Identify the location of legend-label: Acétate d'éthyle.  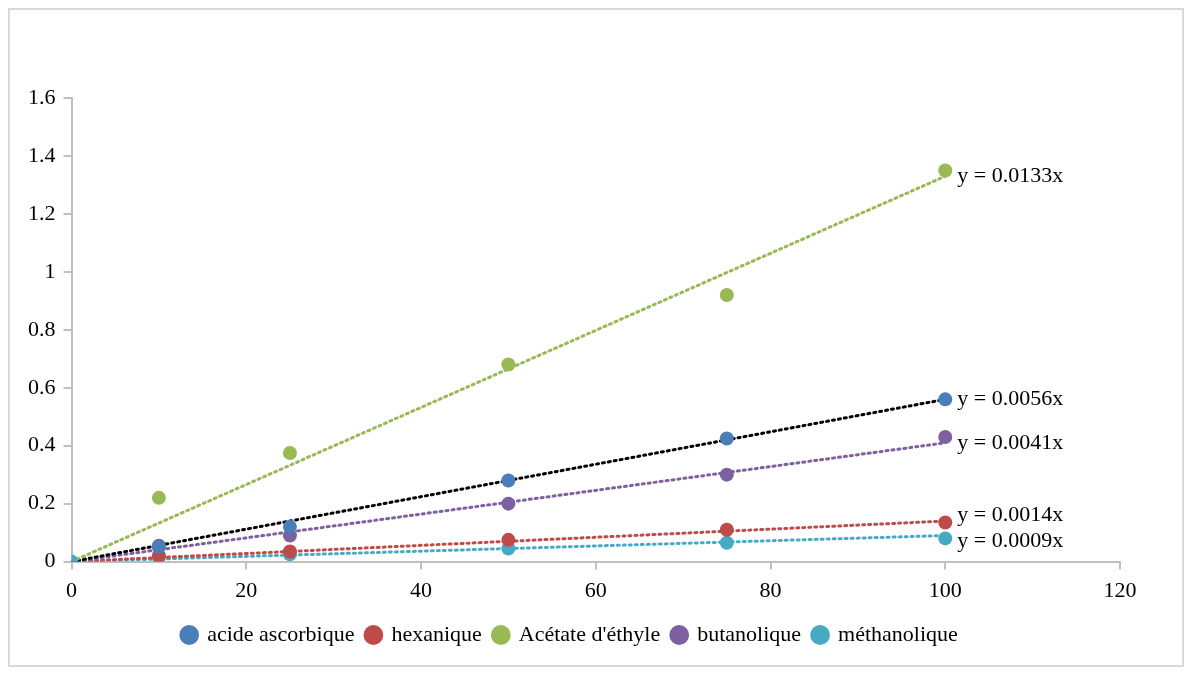
(589, 633).